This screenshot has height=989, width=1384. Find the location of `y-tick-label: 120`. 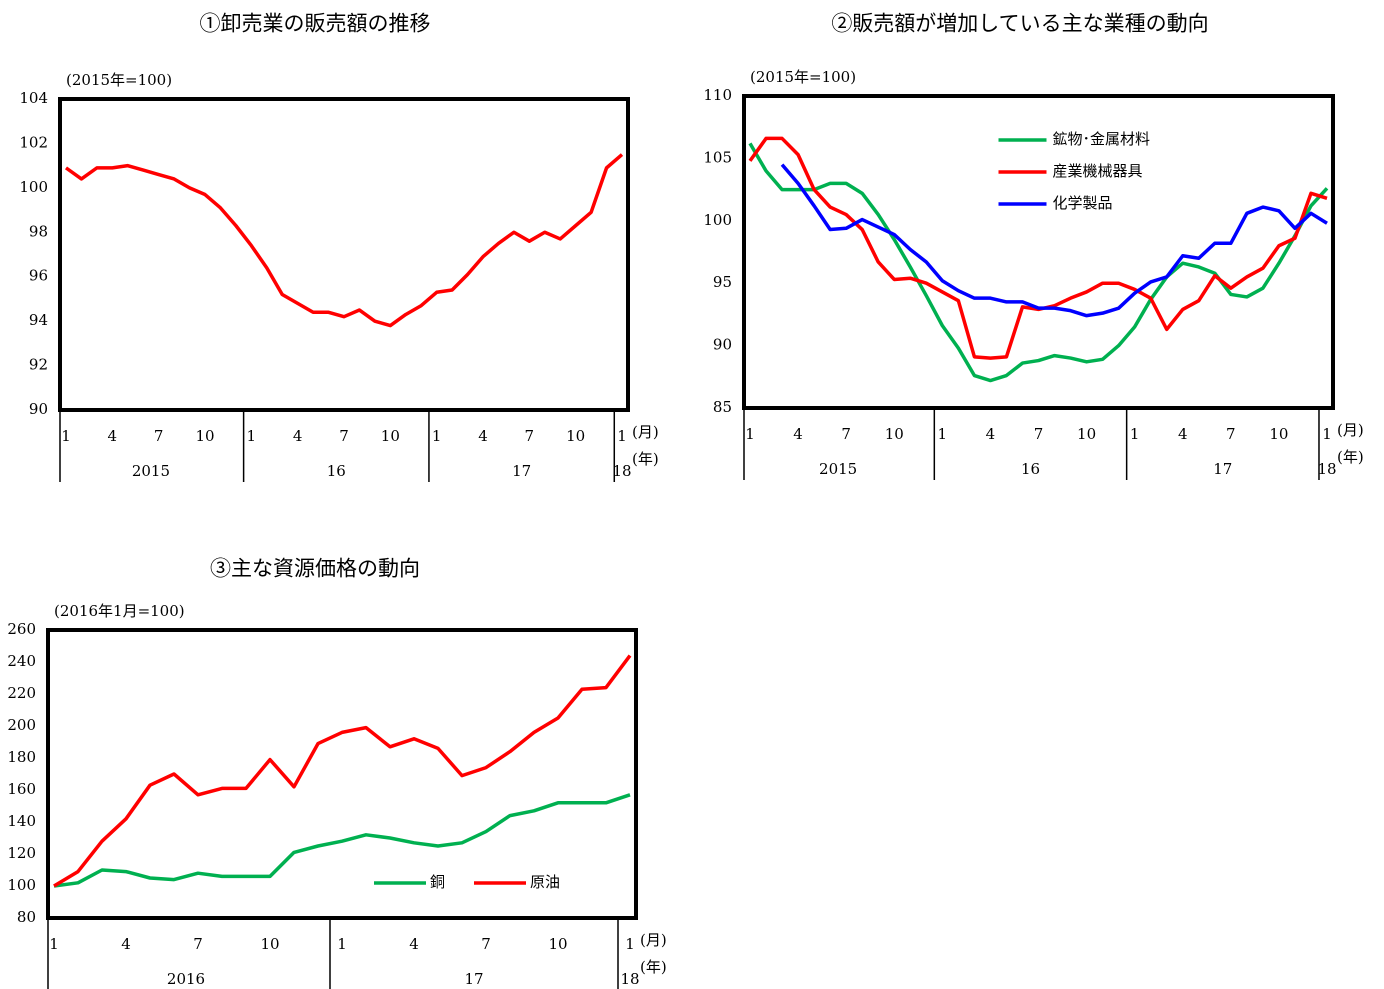

y-tick-label: 120 is located at coordinates (21, 853).